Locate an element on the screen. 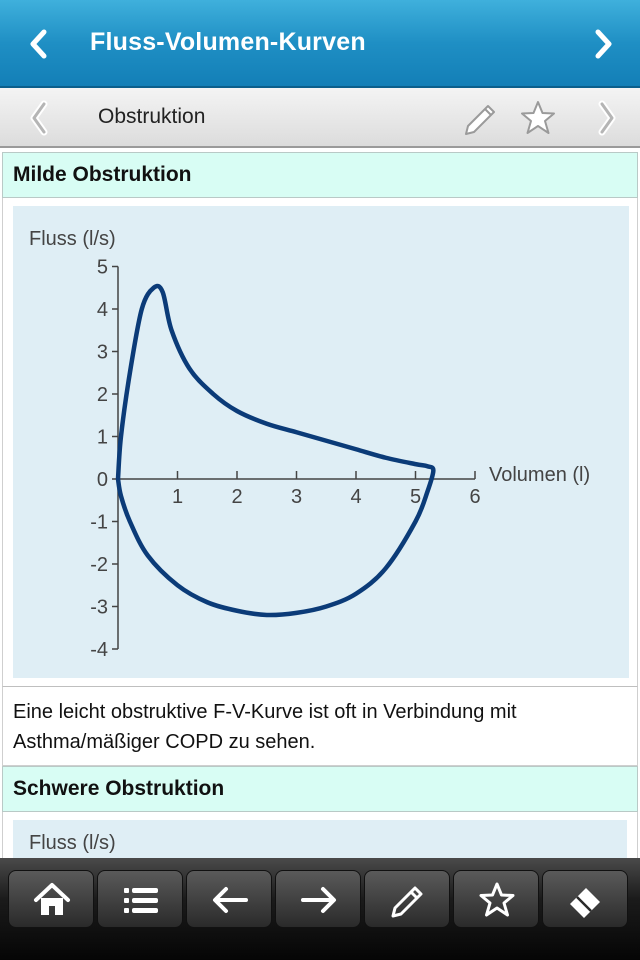 The height and width of the screenshot is (960, 640). y-tick-label: -4 is located at coordinates (99, 650).